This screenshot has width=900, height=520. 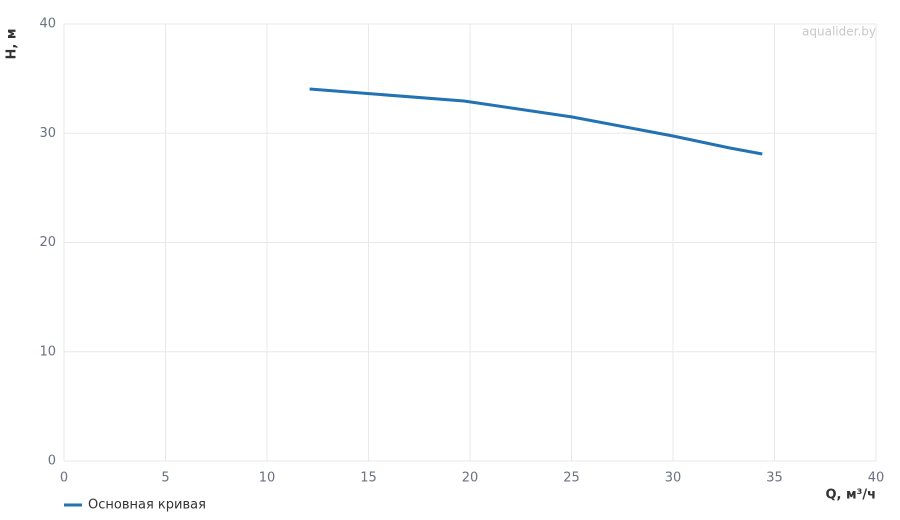 What do you see at coordinates (52, 461) in the screenshot?
I see `y-tick-label: 0` at bounding box center [52, 461].